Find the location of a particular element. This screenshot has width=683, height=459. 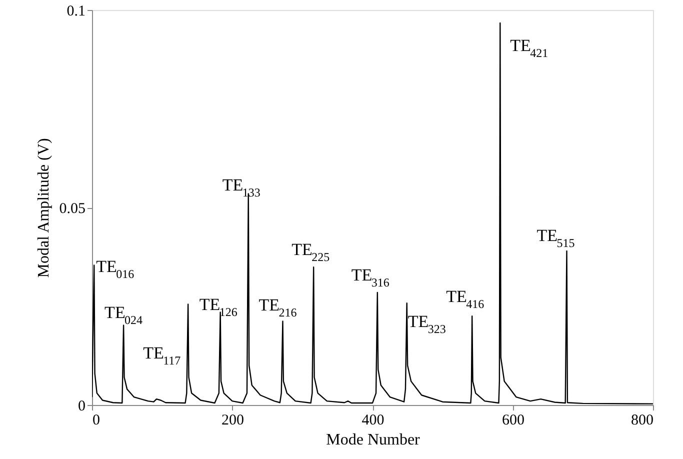

x-axis-title: Mode Number is located at coordinates (373, 440).